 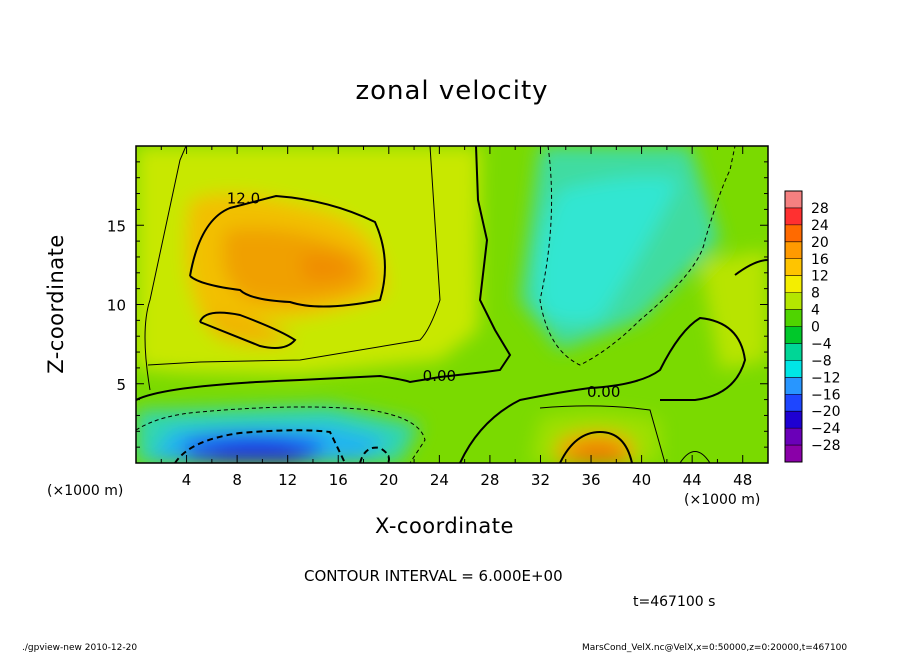 I want to click on colorbar-level-label: −4, so click(x=821, y=344).